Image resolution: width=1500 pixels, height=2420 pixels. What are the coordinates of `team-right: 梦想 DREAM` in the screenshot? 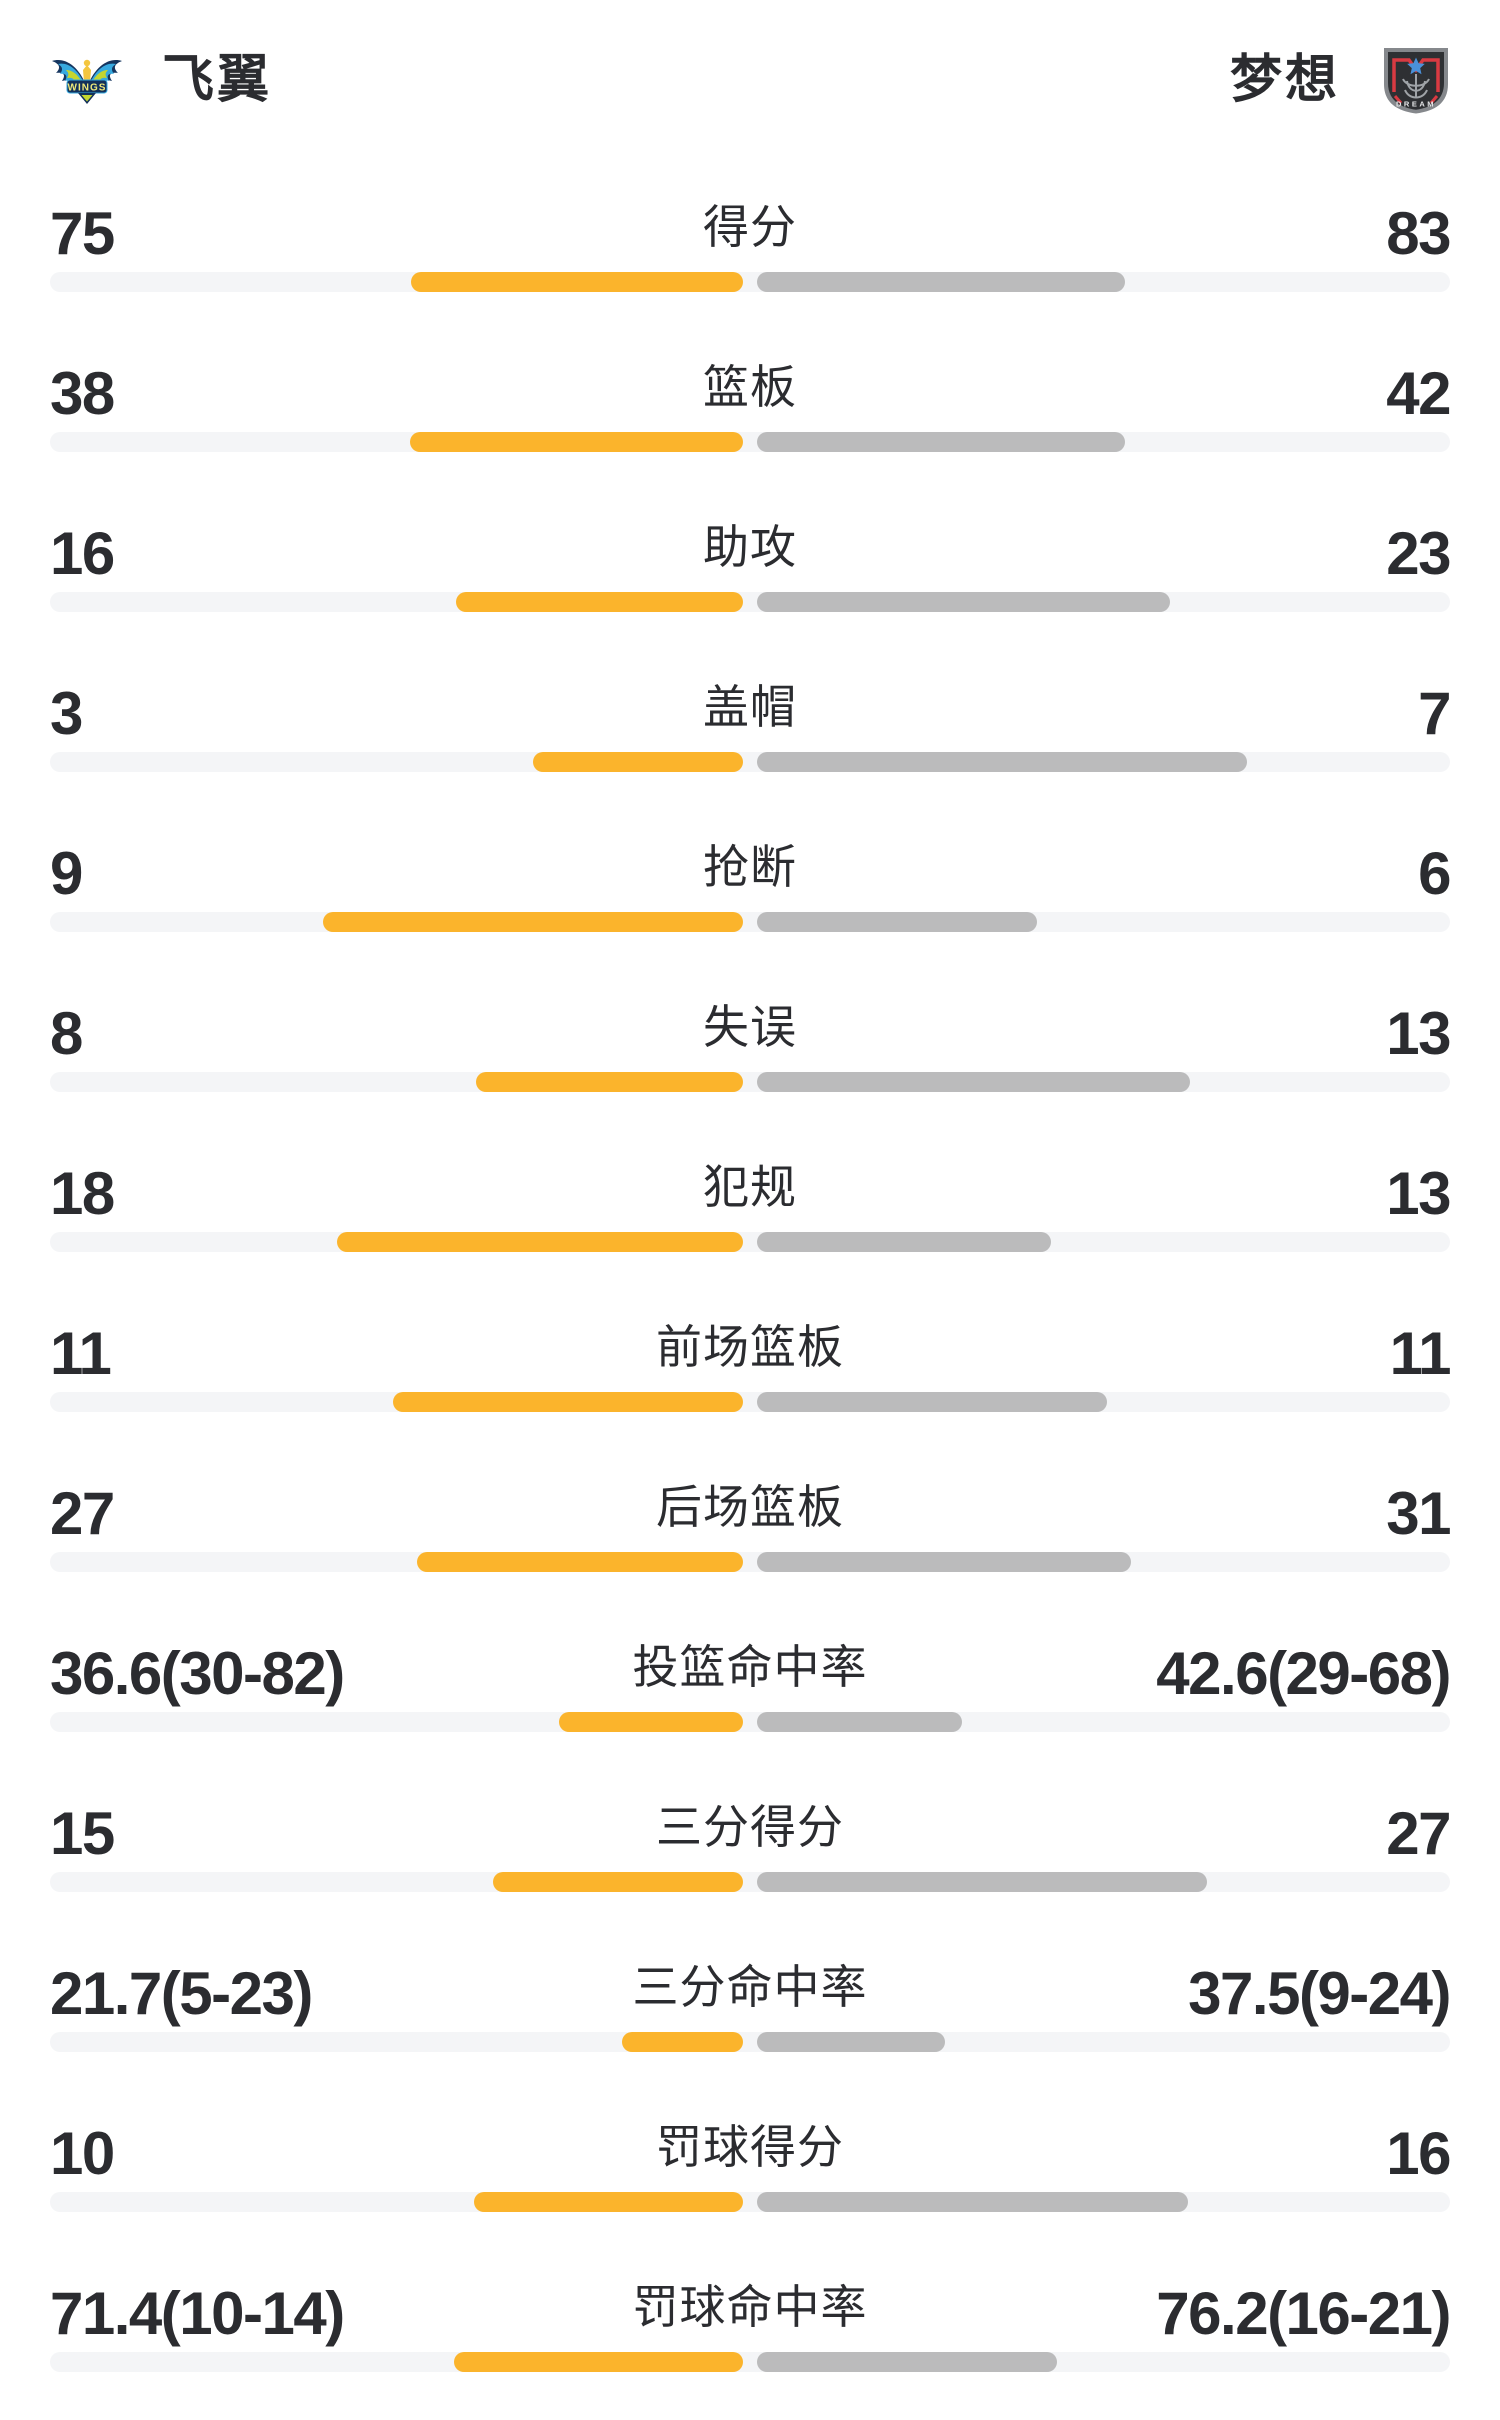 It's located at (1340, 80).